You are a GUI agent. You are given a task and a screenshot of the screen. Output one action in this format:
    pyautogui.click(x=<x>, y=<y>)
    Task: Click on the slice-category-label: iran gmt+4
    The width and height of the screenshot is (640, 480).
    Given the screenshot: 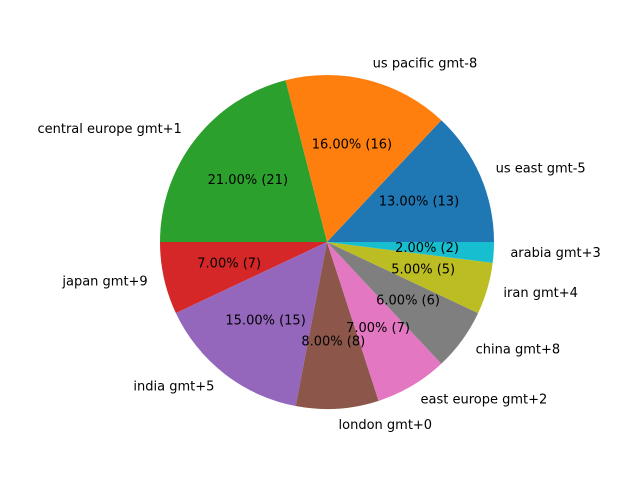 What is the action you would take?
    pyautogui.click(x=540, y=293)
    